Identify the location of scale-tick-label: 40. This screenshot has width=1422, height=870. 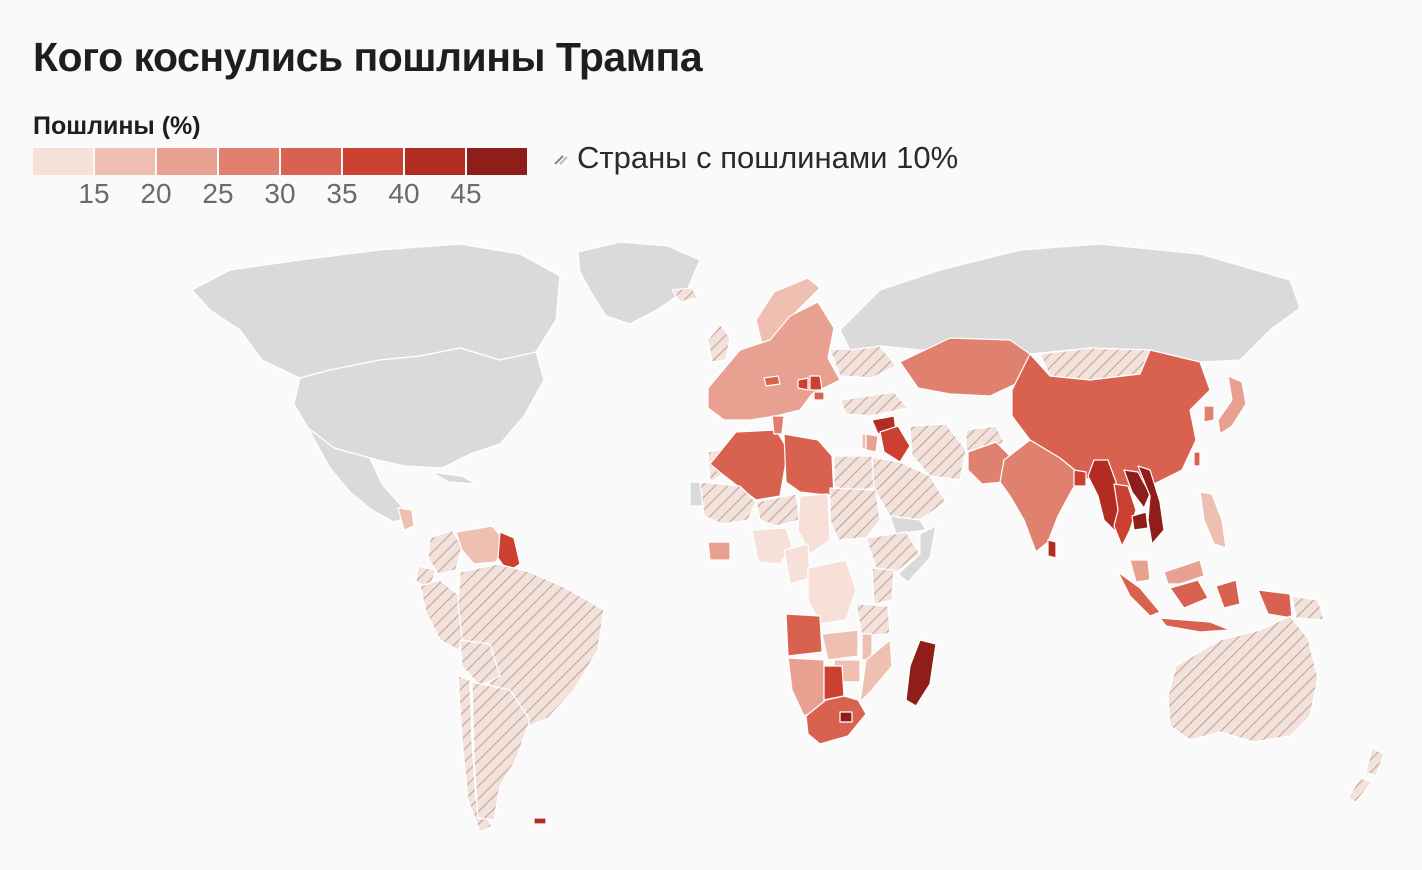
(404, 193).